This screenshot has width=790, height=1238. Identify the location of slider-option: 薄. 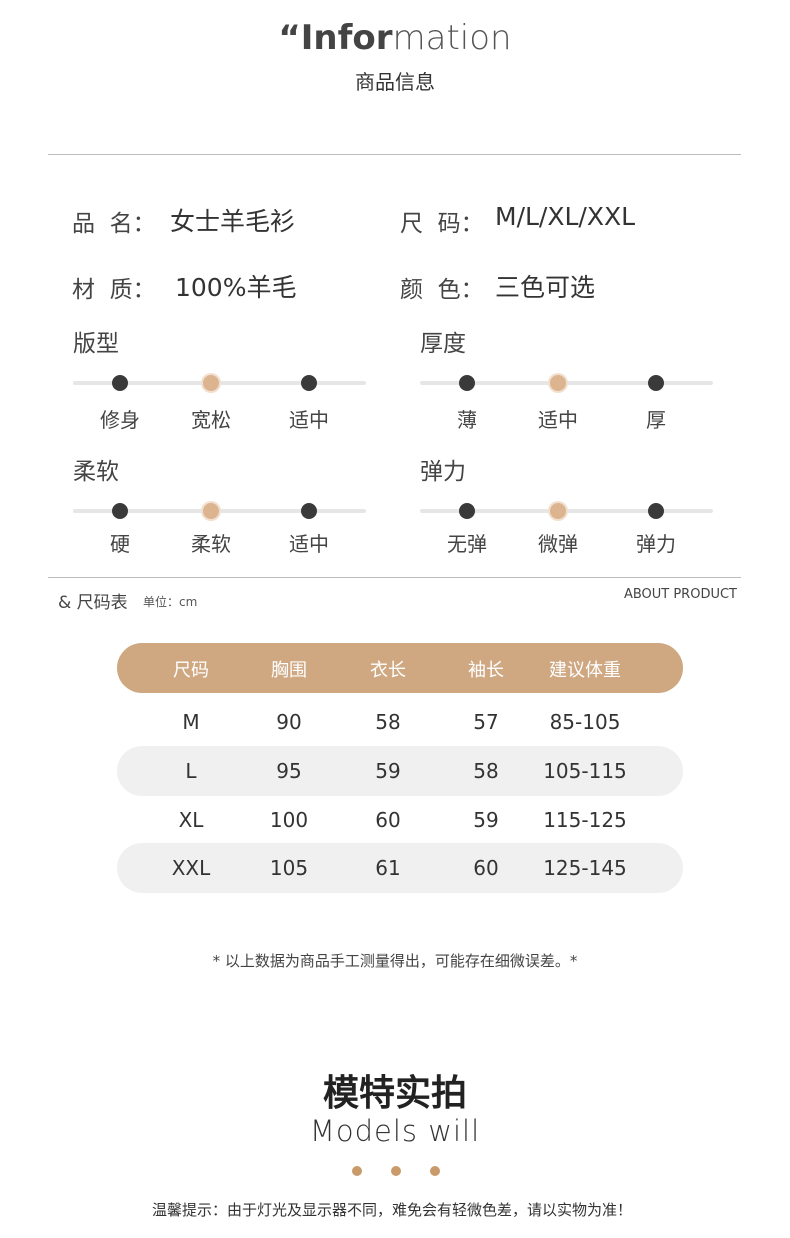
(467, 420).